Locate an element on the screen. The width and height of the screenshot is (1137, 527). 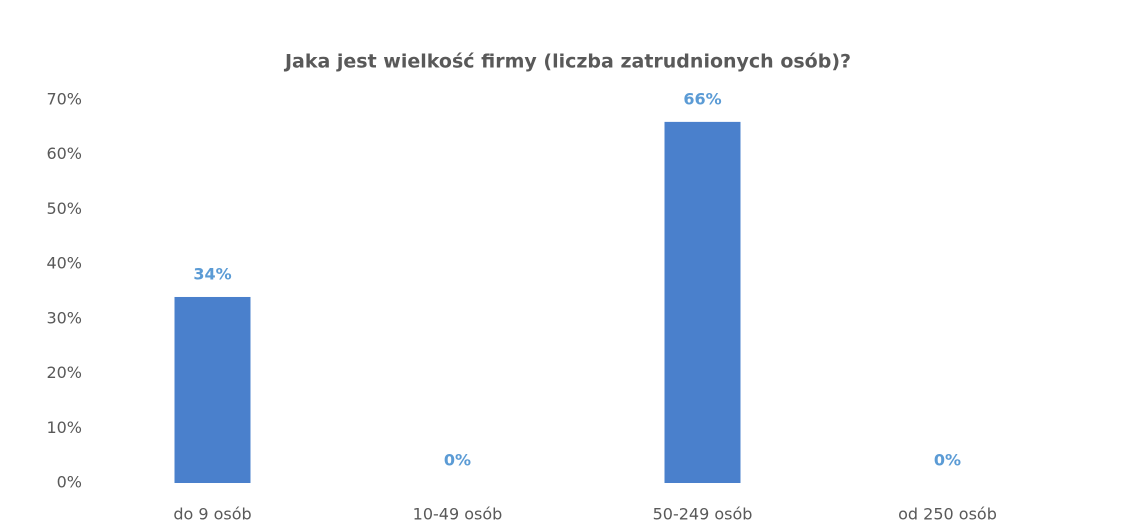
y-tick-label: 10% is located at coordinates (64, 427).